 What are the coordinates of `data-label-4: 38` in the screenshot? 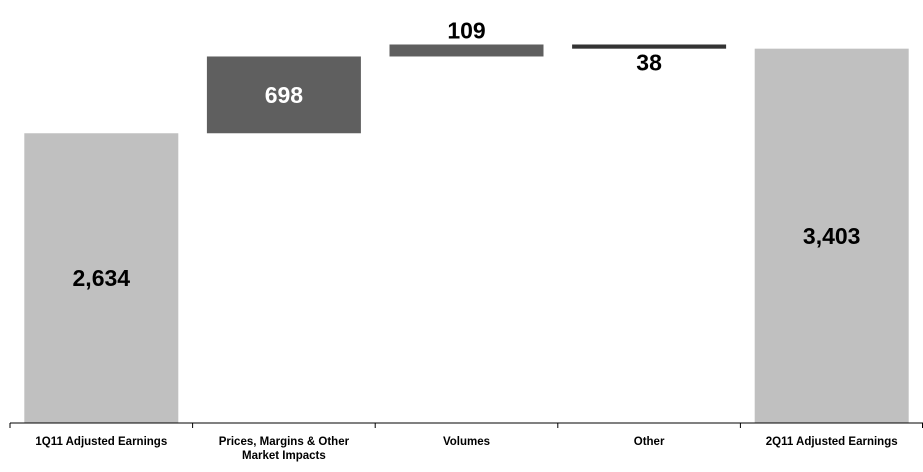 It's located at (649, 63).